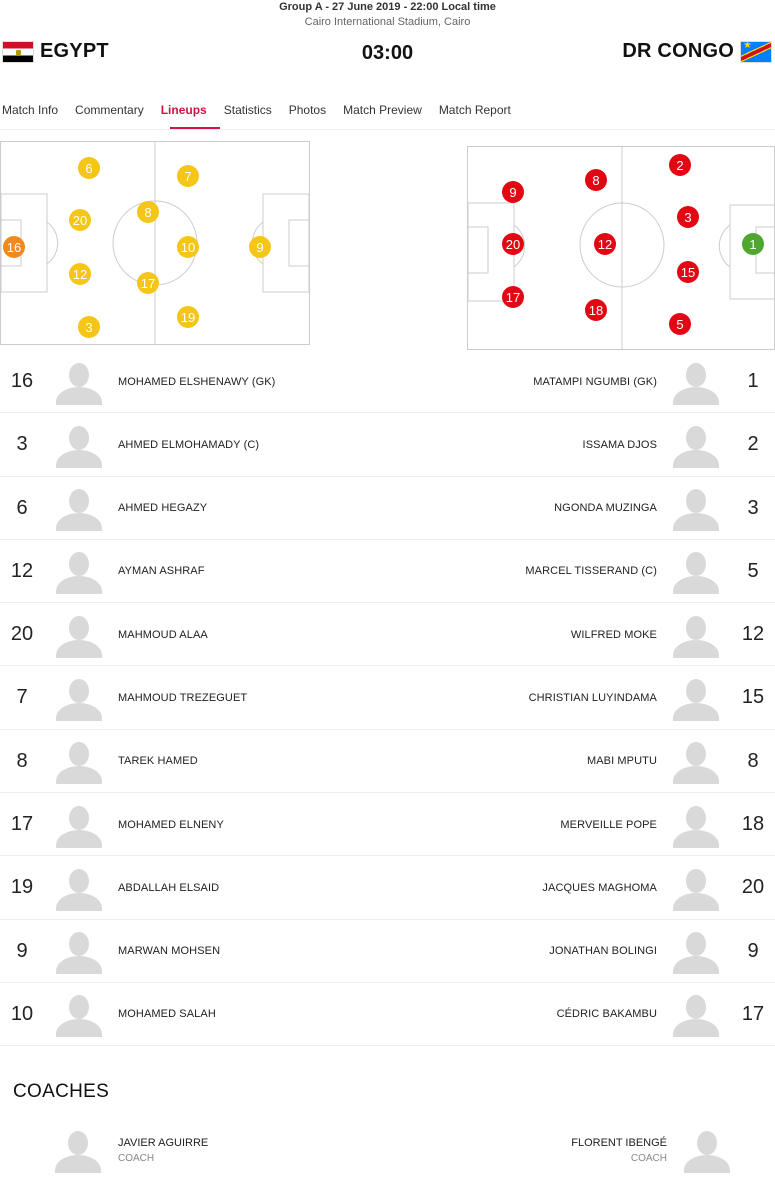 The height and width of the screenshot is (1200, 775). Describe the element at coordinates (621, 248) in the screenshot. I see `away-pitch: 1 2 3 15 5 8 12 18 9 20 17` at that location.